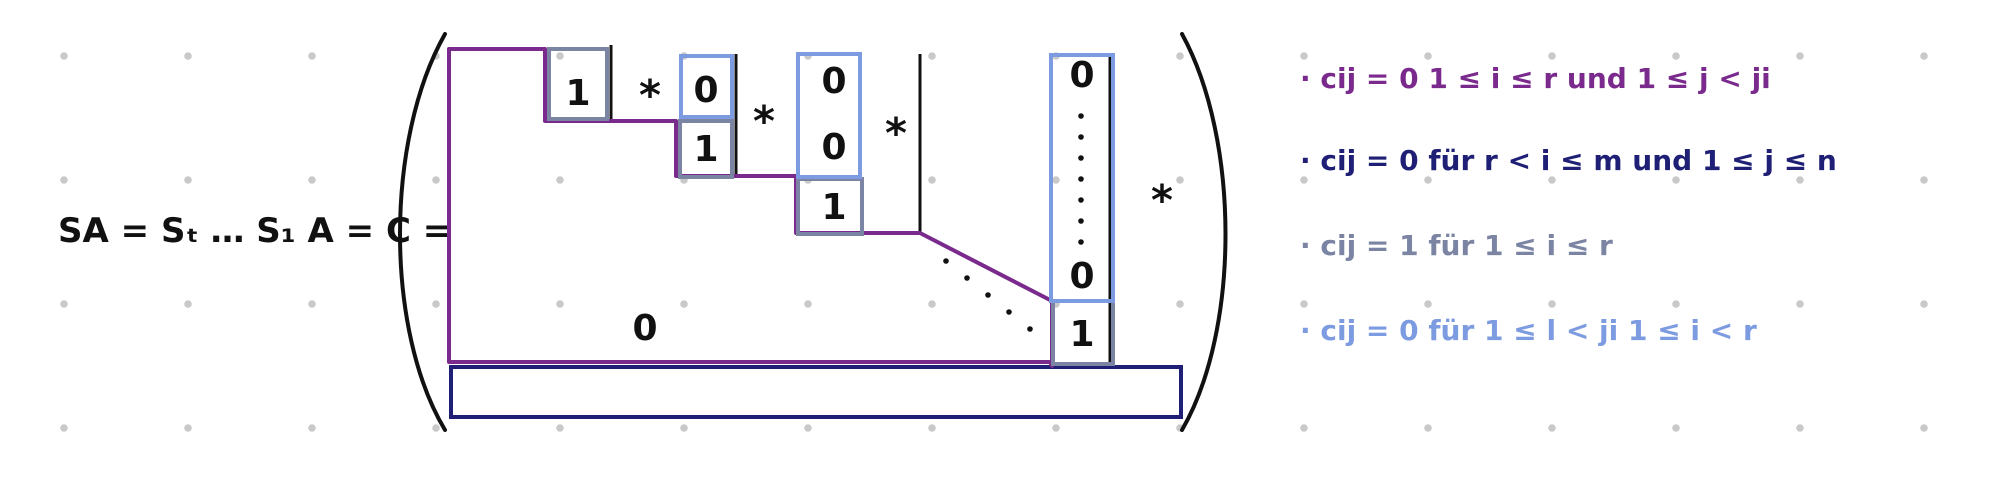 This screenshot has width=1992, height=480. What do you see at coordinates (1204, 232) in the screenshot?
I see `right-parenthesis` at bounding box center [1204, 232].